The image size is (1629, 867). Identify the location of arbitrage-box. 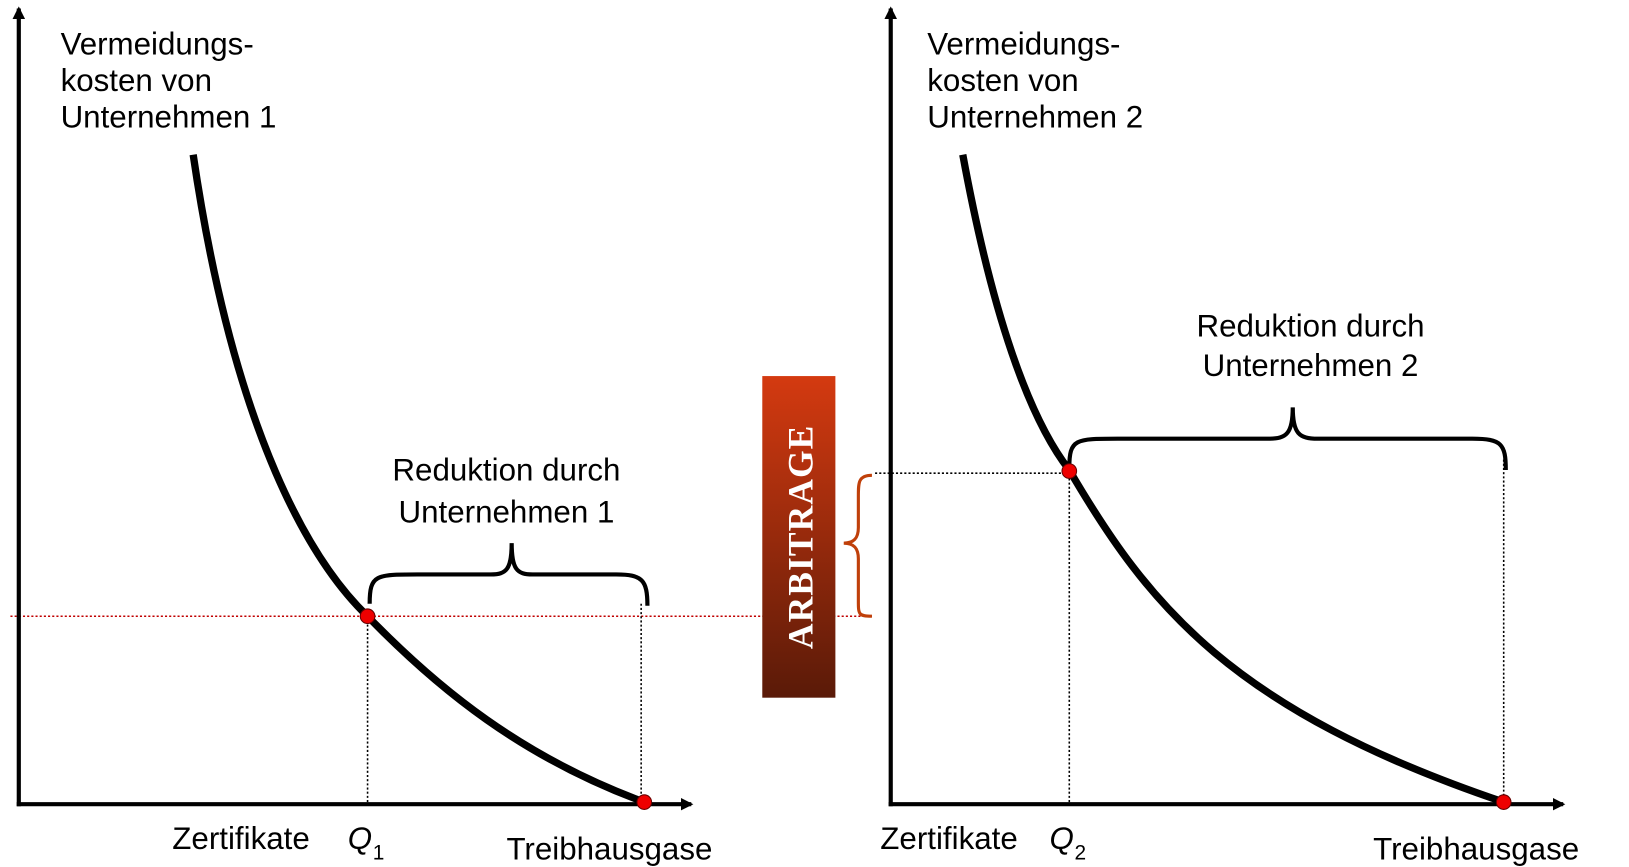
(799, 537).